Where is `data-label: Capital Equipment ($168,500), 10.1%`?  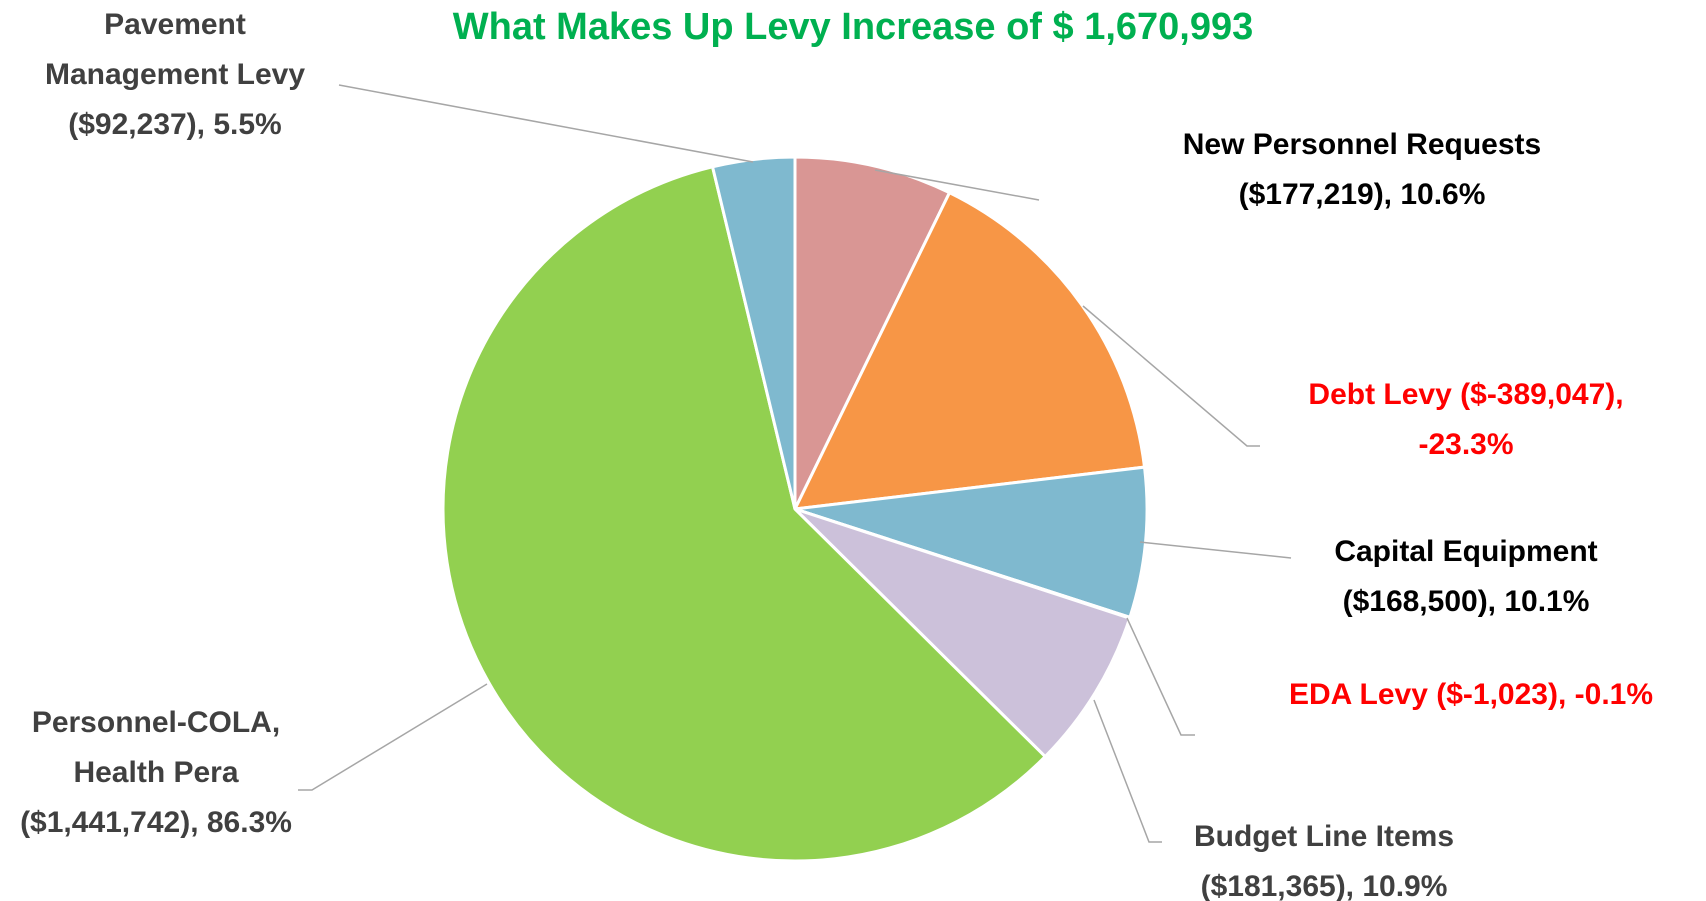
data-label: Capital Equipment ($168,500), 10.1% is located at coordinates (1466, 577).